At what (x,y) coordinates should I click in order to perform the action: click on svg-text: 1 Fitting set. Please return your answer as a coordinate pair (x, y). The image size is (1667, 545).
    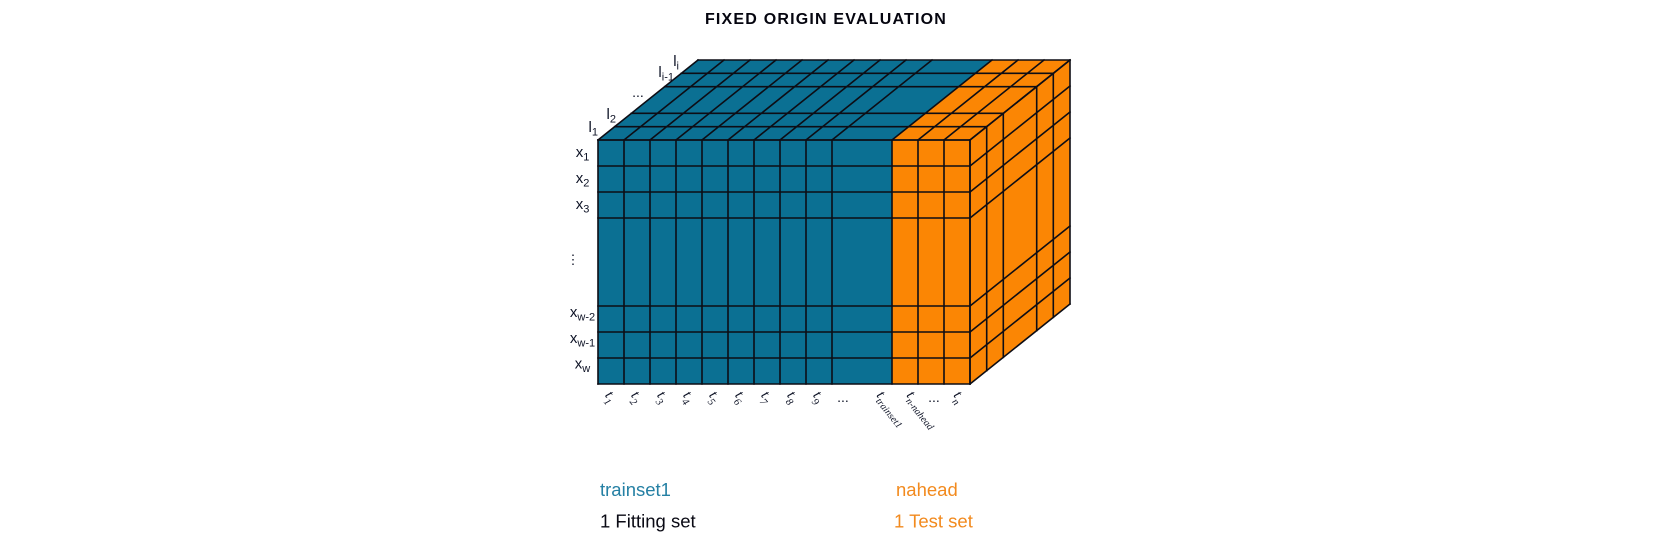
    Looking at the image, I should click on (648, 521).